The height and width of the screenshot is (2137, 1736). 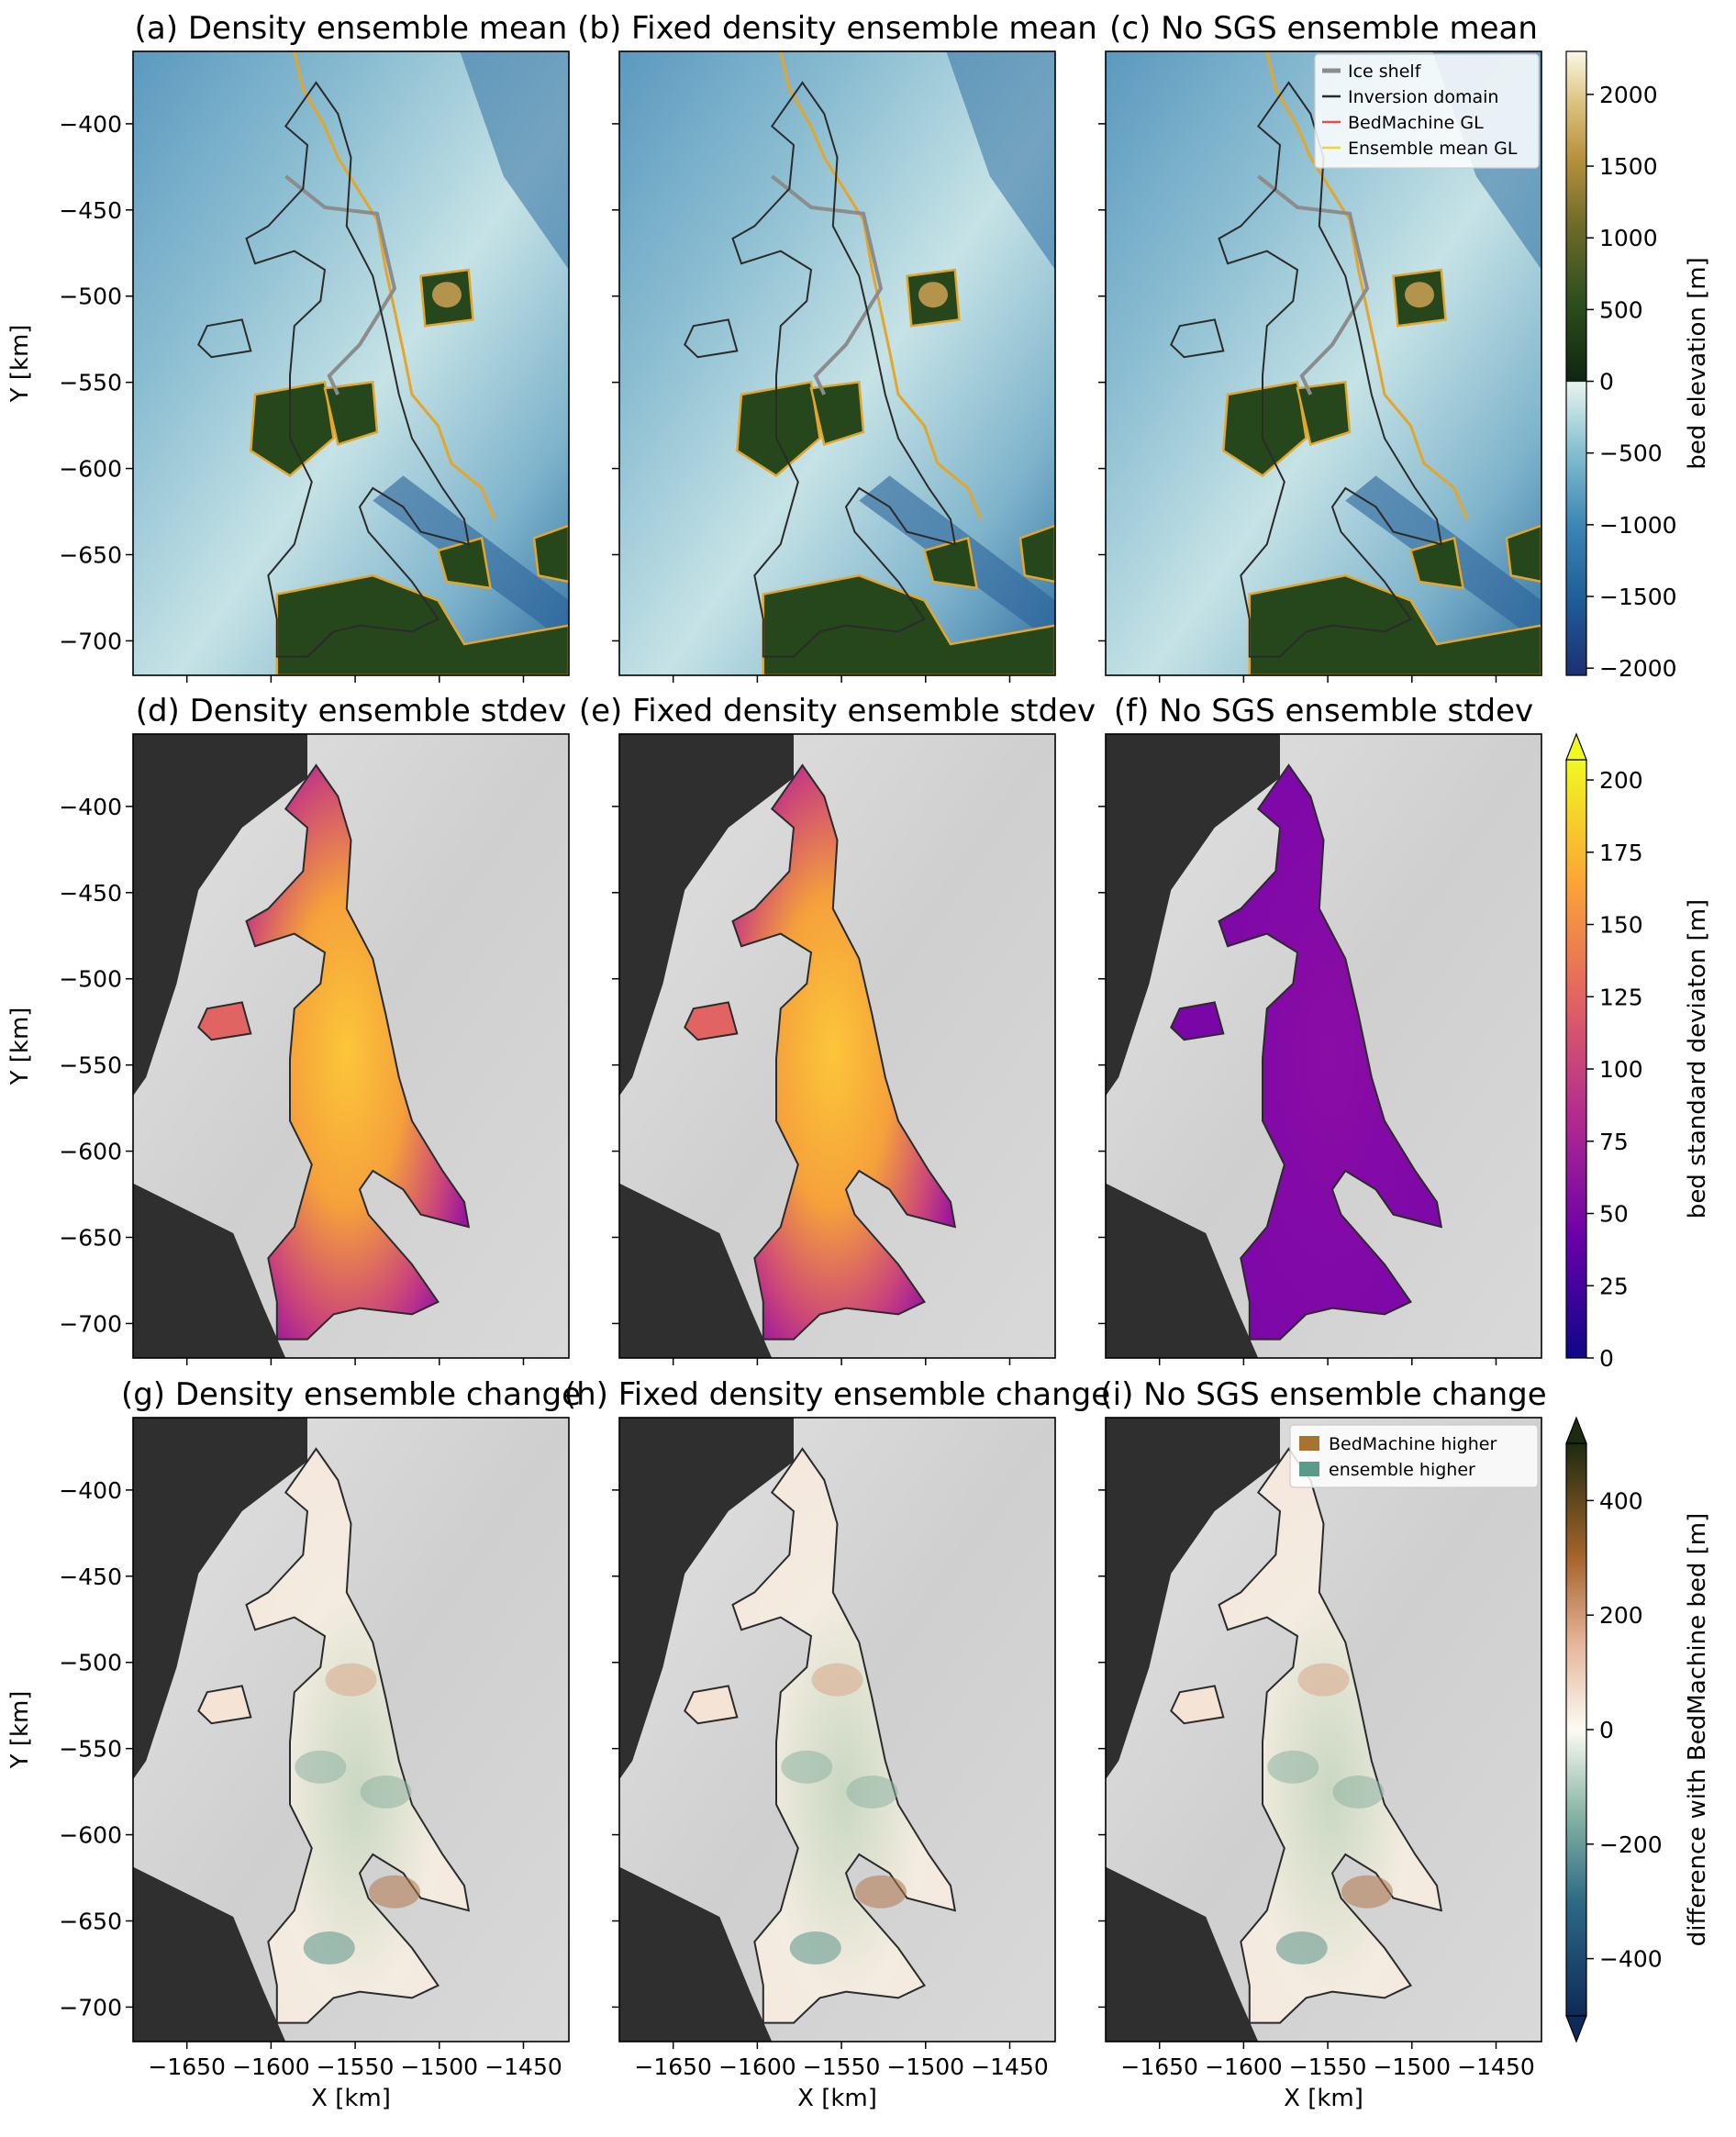 I want to click on y-tick-label: −450, so click(x=90, y=210).